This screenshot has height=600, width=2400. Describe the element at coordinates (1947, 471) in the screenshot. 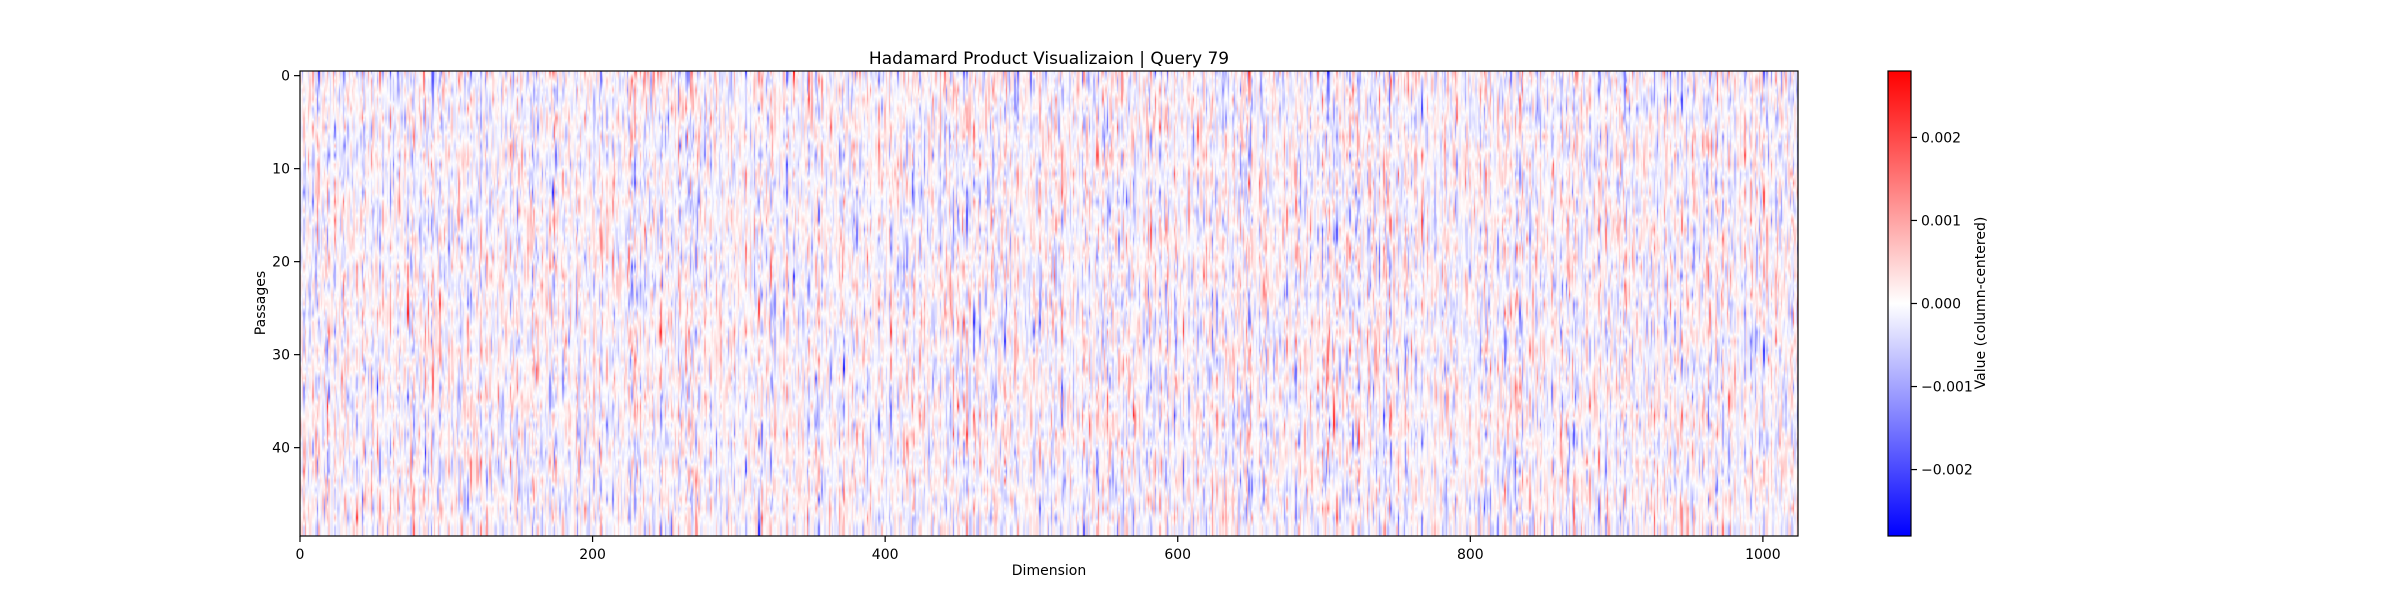

I see `colorbar-tick-label: −0.002` at that location.